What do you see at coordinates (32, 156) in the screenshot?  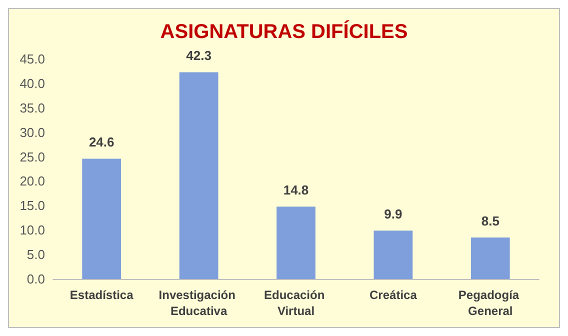 I see `y-tick-label: 25.0` at bounding box center [32, 156].